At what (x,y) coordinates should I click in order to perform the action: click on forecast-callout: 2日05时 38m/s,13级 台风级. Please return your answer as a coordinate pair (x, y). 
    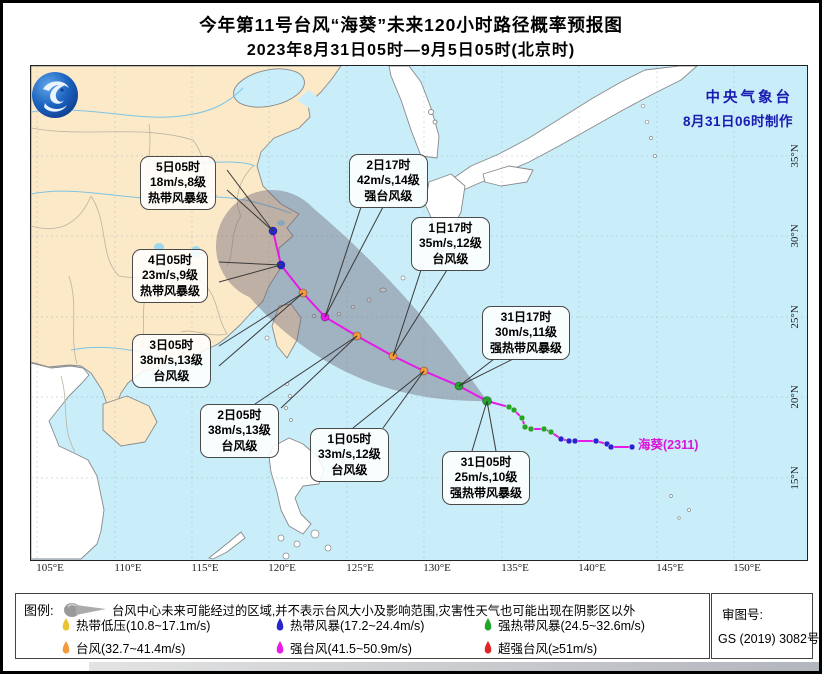
    Looking at the image, I should click on (239, 431).